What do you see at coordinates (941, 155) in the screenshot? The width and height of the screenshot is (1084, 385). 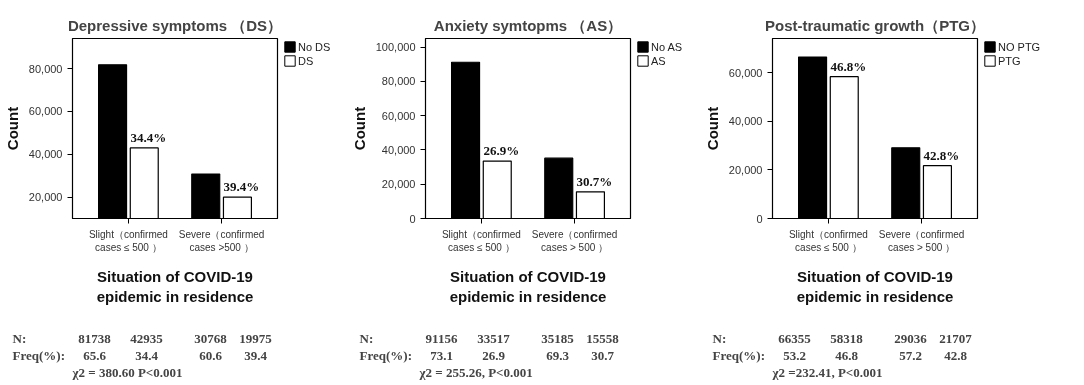 I see `annotation: 42.8%` at bounding box center [941, 155].